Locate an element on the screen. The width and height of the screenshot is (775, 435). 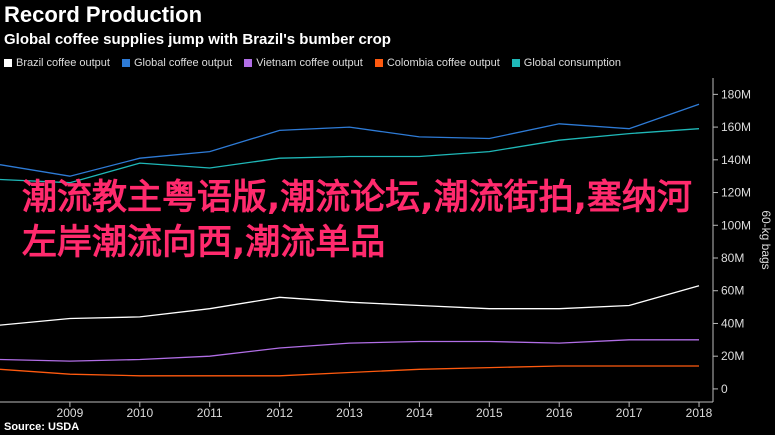
x-tick-label-0: 2009 is located at coordinates (70, 413).